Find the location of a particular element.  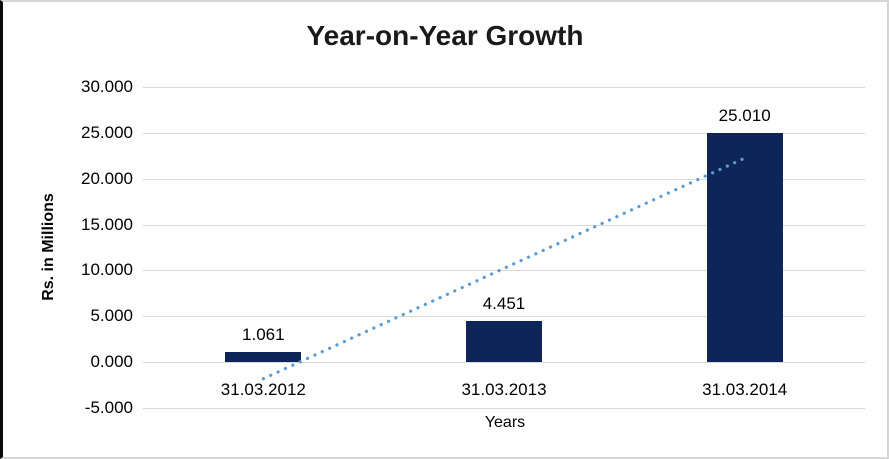

chart-title: Year-on-Year Growth is located at coordinates (445, 35).